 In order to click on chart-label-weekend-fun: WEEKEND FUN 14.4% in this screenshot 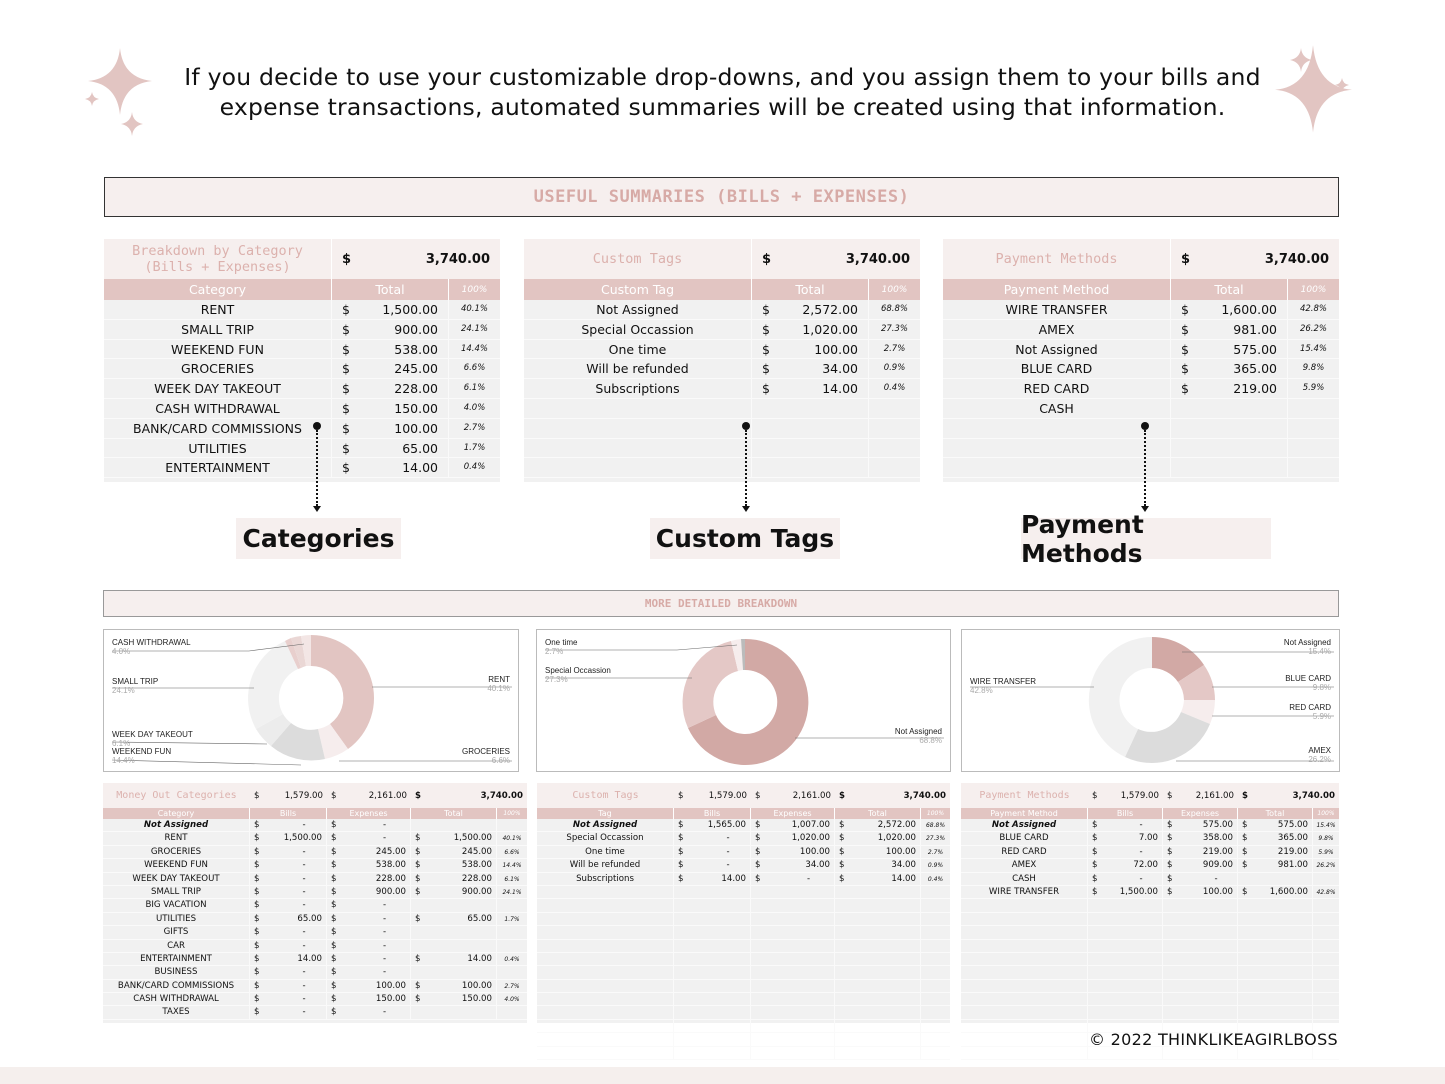, I will do `click(142, 756)`.